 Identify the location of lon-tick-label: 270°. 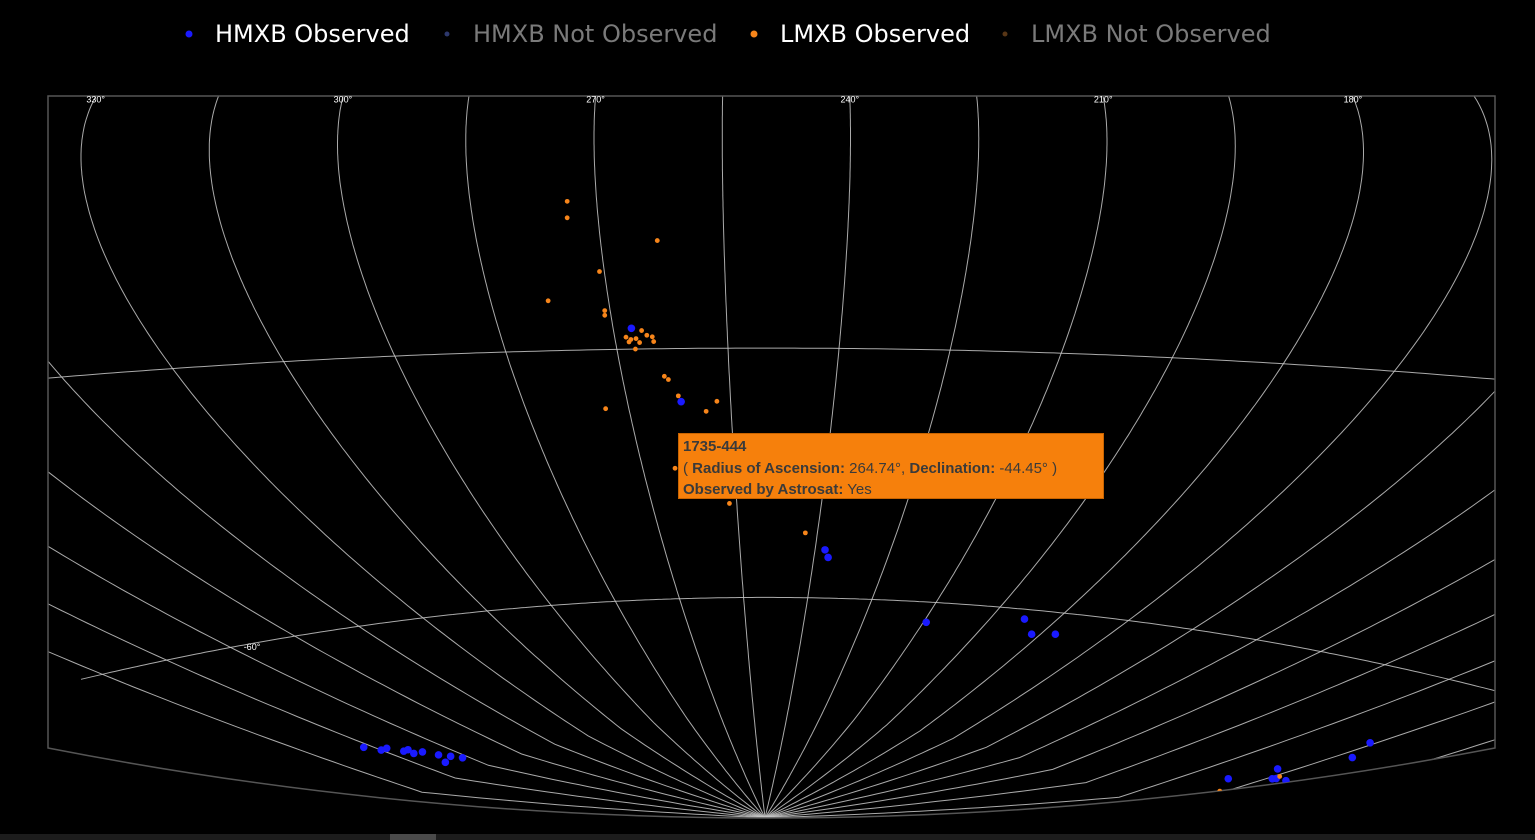
(595, 99).